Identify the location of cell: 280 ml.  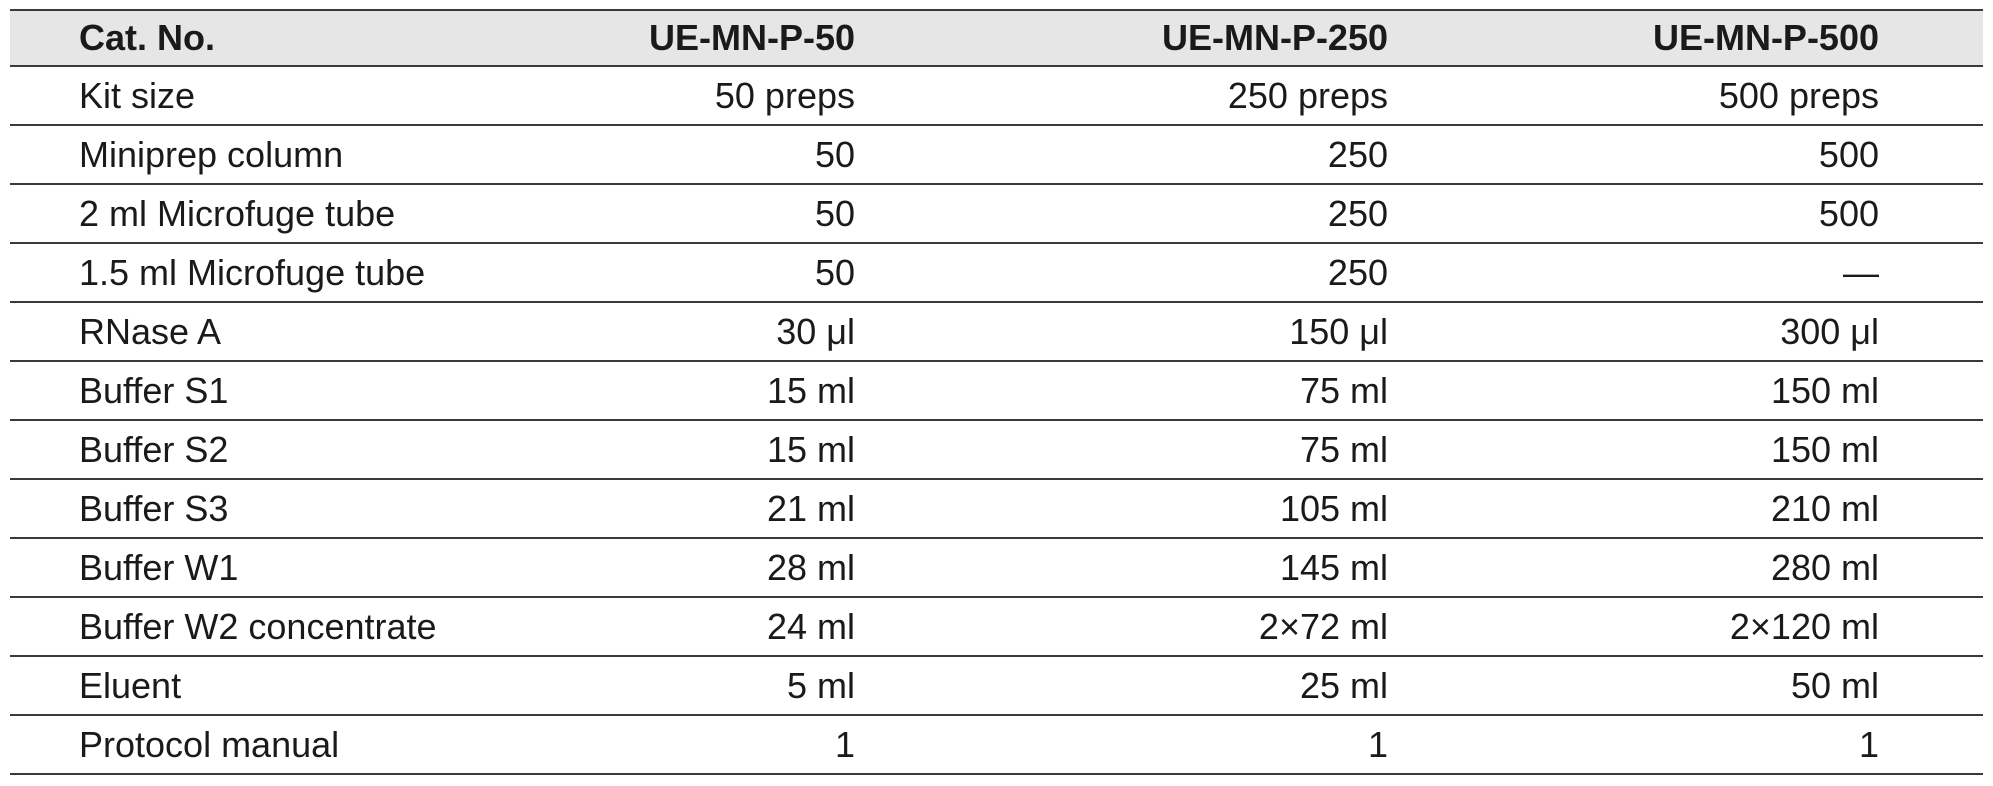
(1633, 568).